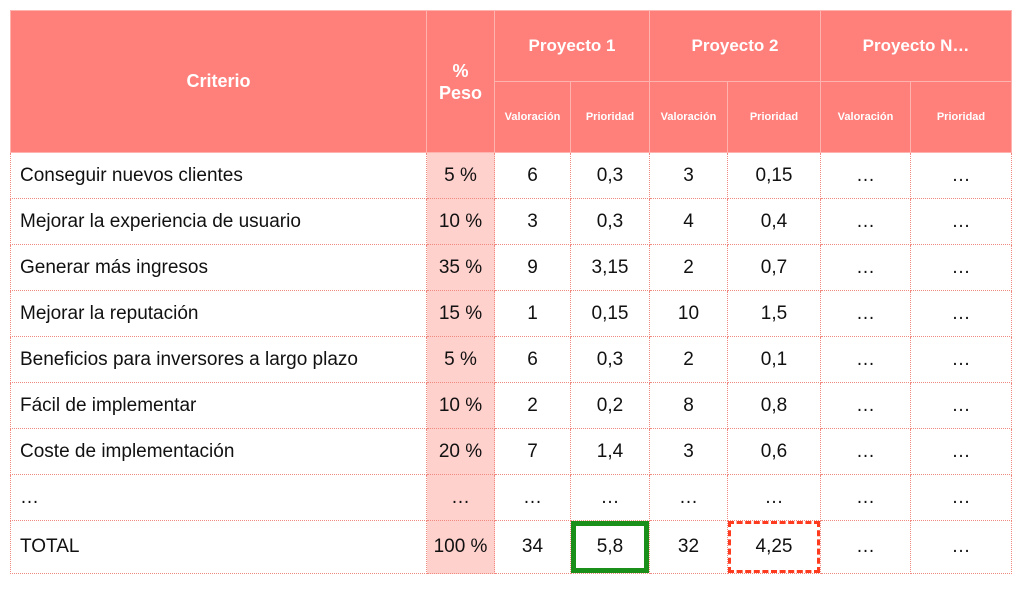 The height and width of the screenshot is (589, 1023). I want to click on valoracion-header-pn: Valoración, so click(865, 117).